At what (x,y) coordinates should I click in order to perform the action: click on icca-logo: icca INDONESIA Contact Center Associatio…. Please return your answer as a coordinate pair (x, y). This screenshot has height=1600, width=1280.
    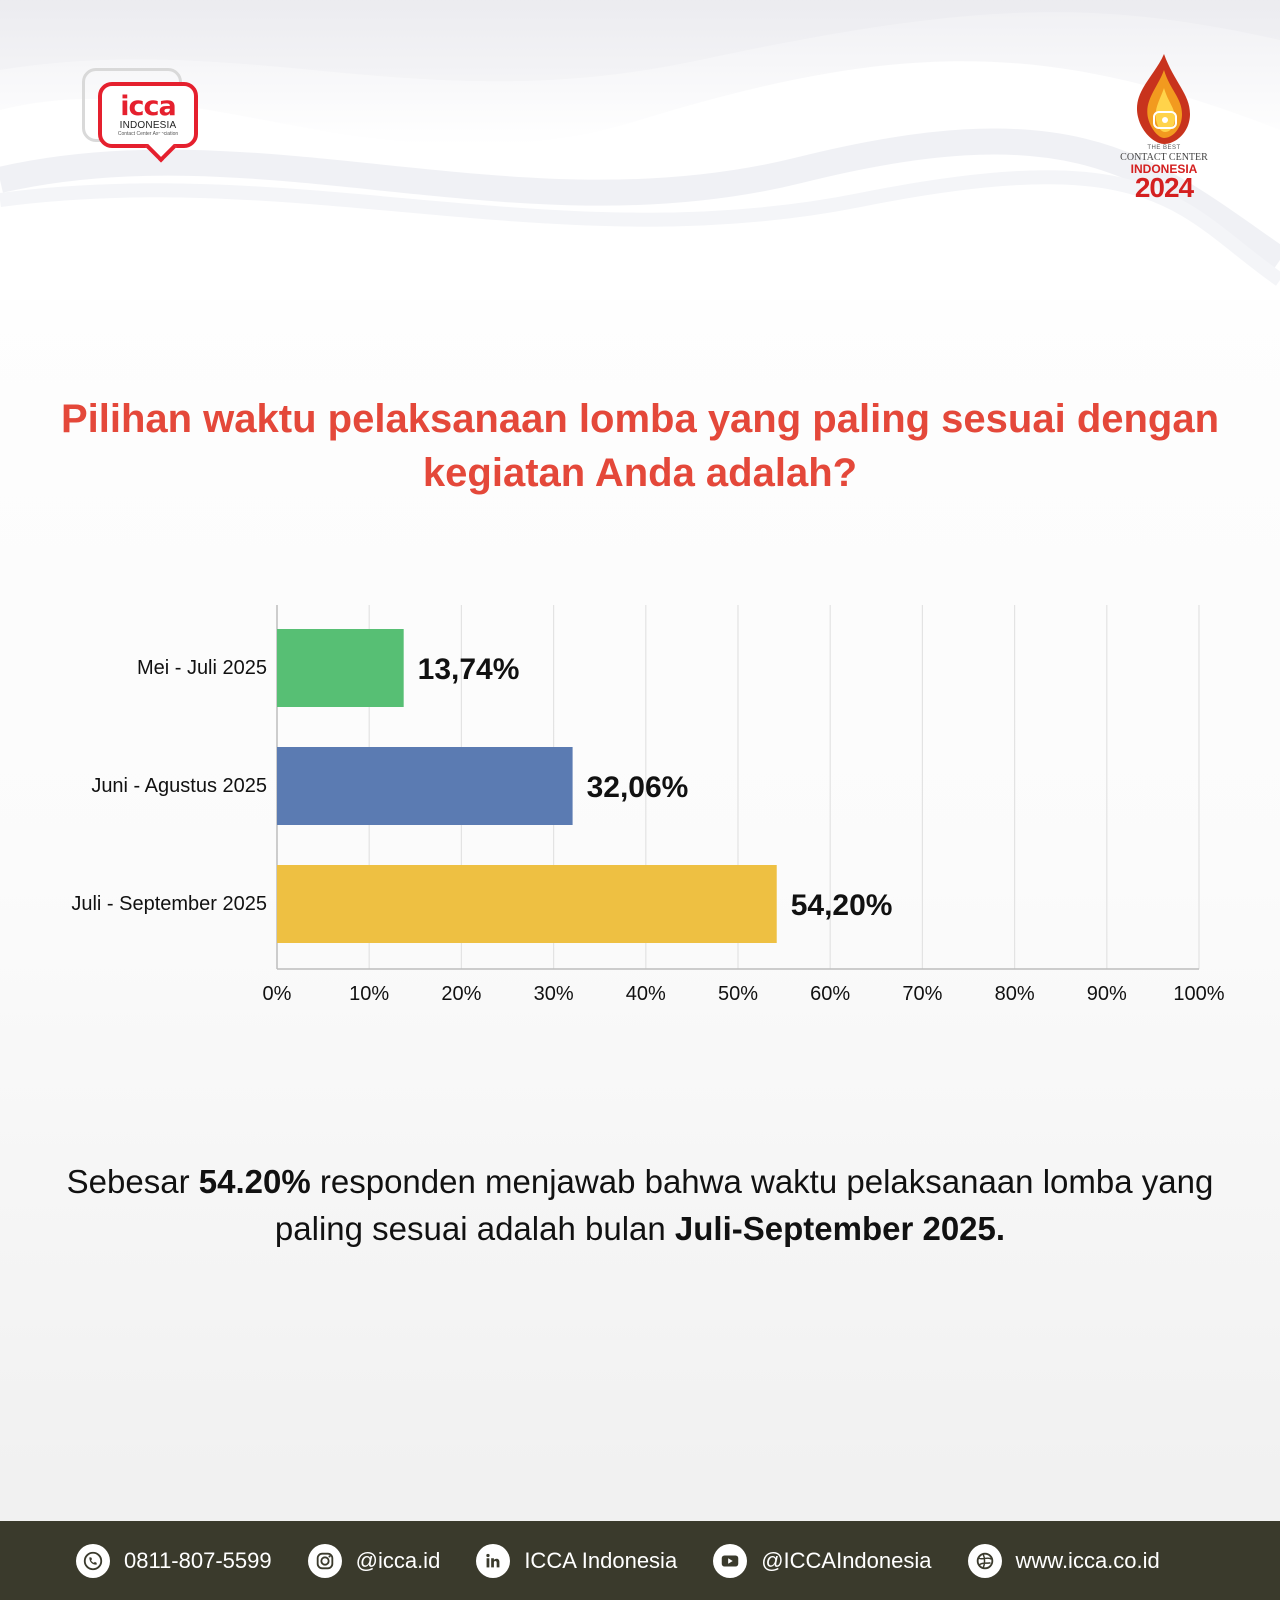
    Looking at the image, I should click on (141, 112).